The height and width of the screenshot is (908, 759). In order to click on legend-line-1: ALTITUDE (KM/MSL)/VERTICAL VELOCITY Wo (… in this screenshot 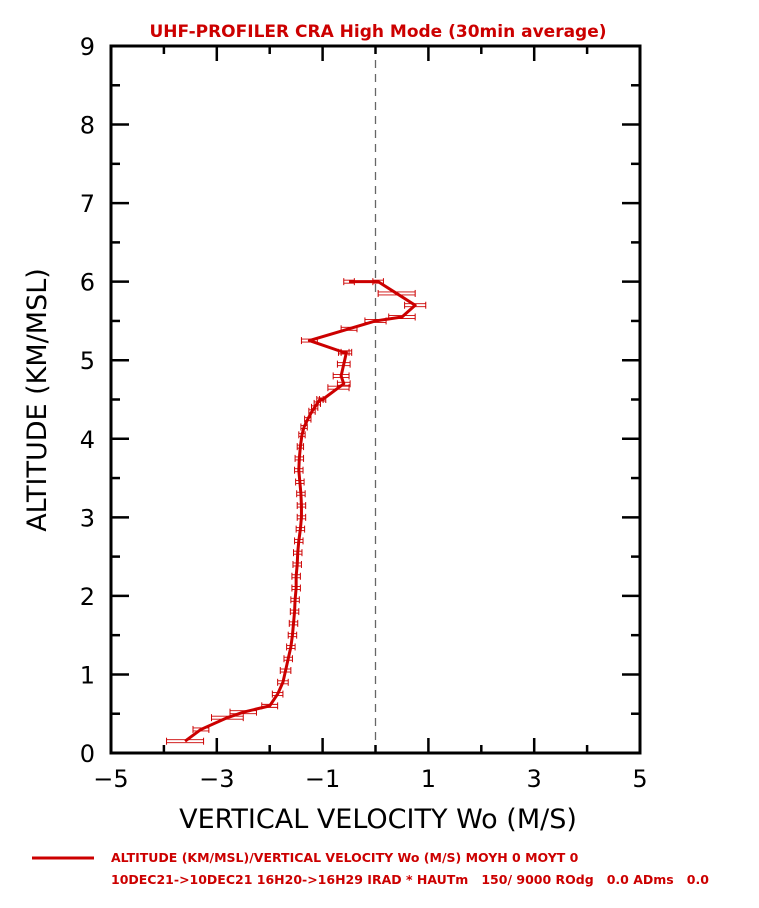, I will do `click(345, 857)`.